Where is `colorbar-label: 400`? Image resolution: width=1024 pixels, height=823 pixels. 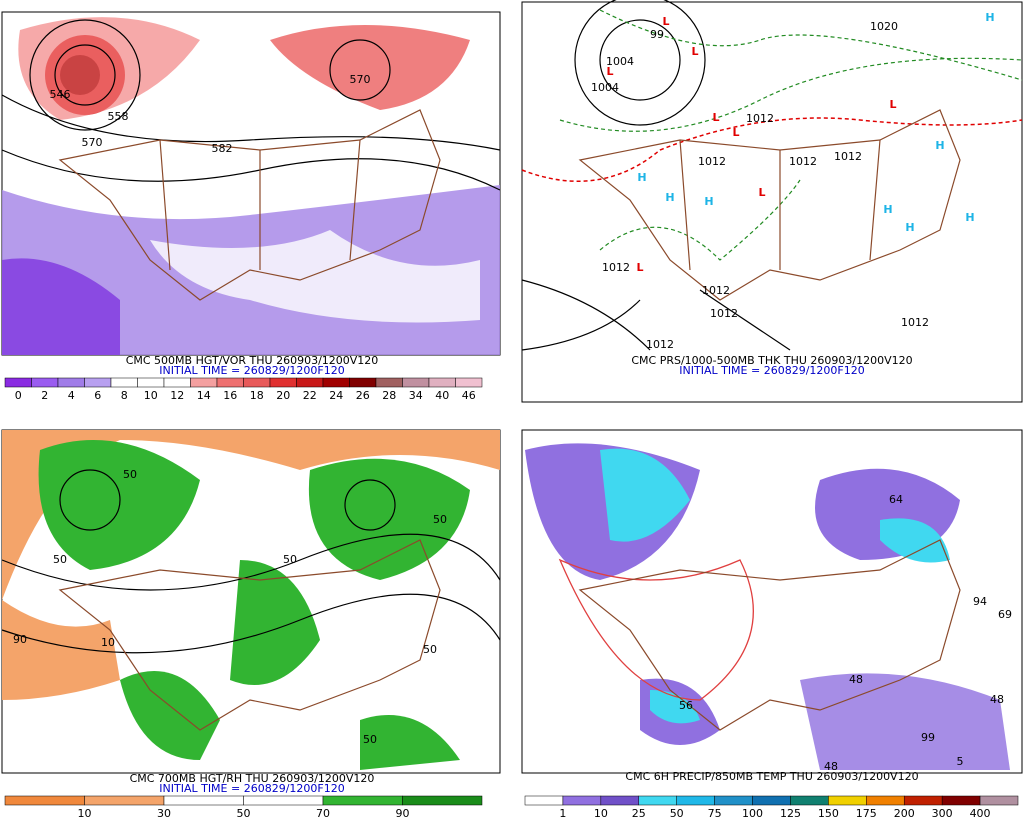
colorbar-label: 400 is located at coordinates (980, 813).